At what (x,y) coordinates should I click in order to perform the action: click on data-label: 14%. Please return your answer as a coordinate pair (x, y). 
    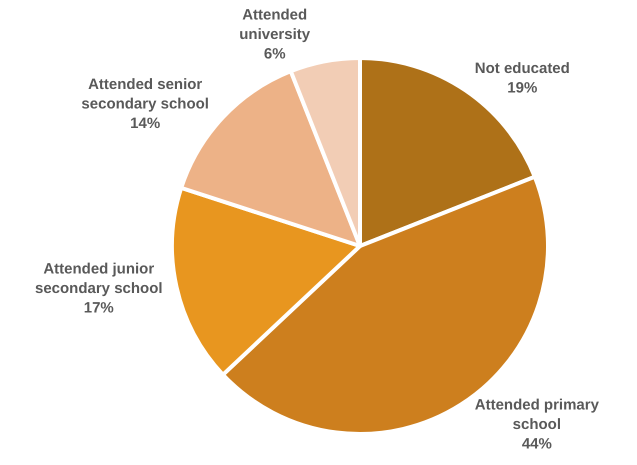
    Looking at the image, I should click on (145, 123).